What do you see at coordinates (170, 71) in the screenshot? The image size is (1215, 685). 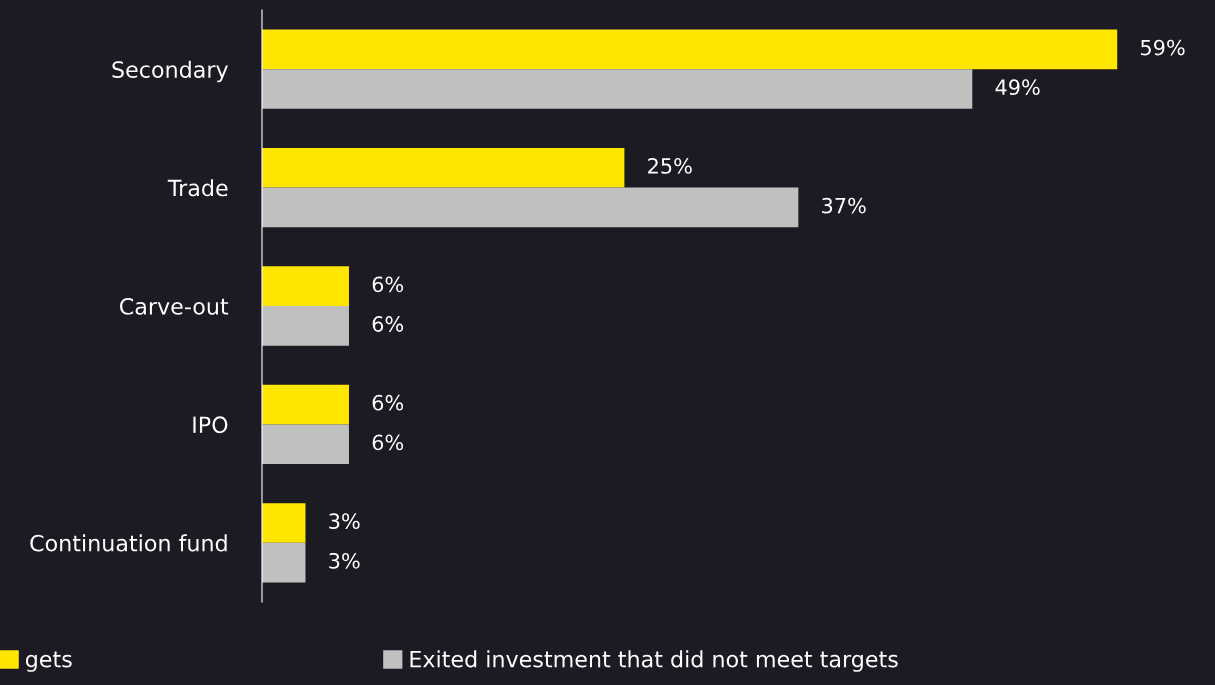 I see `y-tick-label: Secondary` at bounding box center [170, 71].